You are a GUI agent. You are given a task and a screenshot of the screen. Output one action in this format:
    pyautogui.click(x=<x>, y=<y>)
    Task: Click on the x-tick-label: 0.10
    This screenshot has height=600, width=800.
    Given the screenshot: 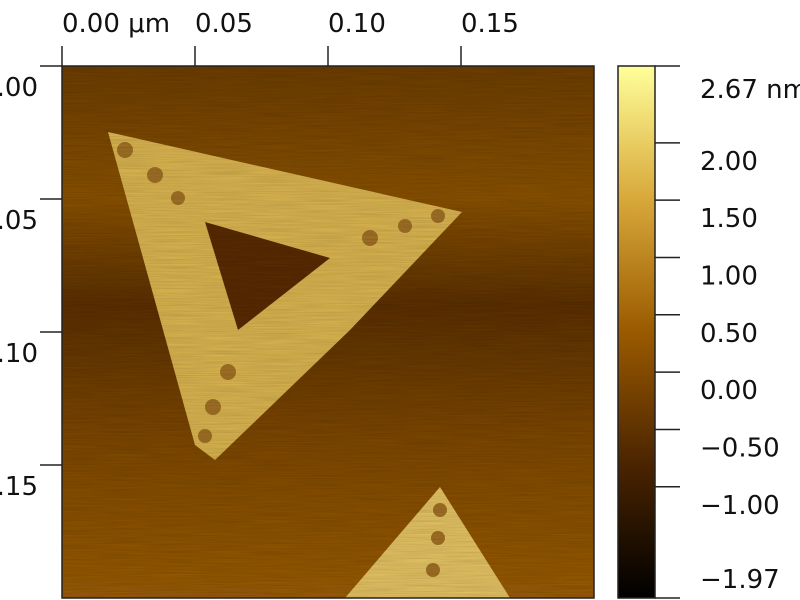 What is the action you would take?
    pyautogui.click(x=357, y=24)
    